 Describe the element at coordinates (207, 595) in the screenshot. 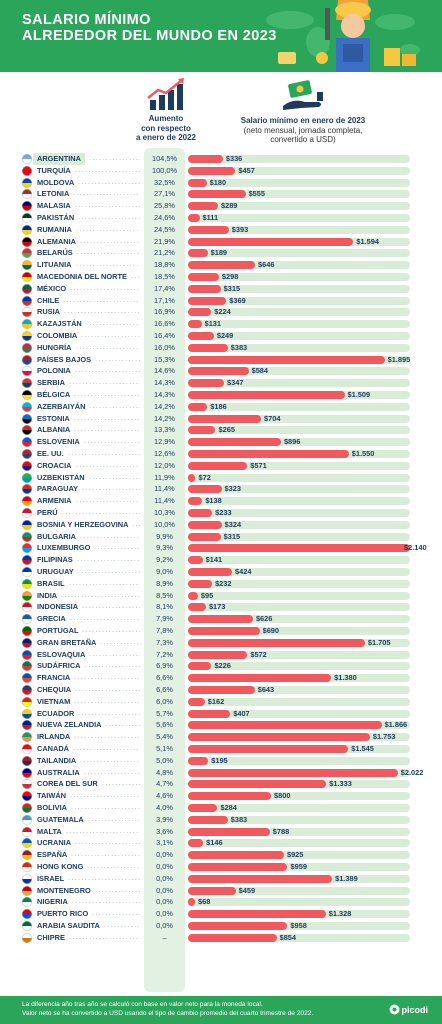

I see `wage-label: $95` at that location.